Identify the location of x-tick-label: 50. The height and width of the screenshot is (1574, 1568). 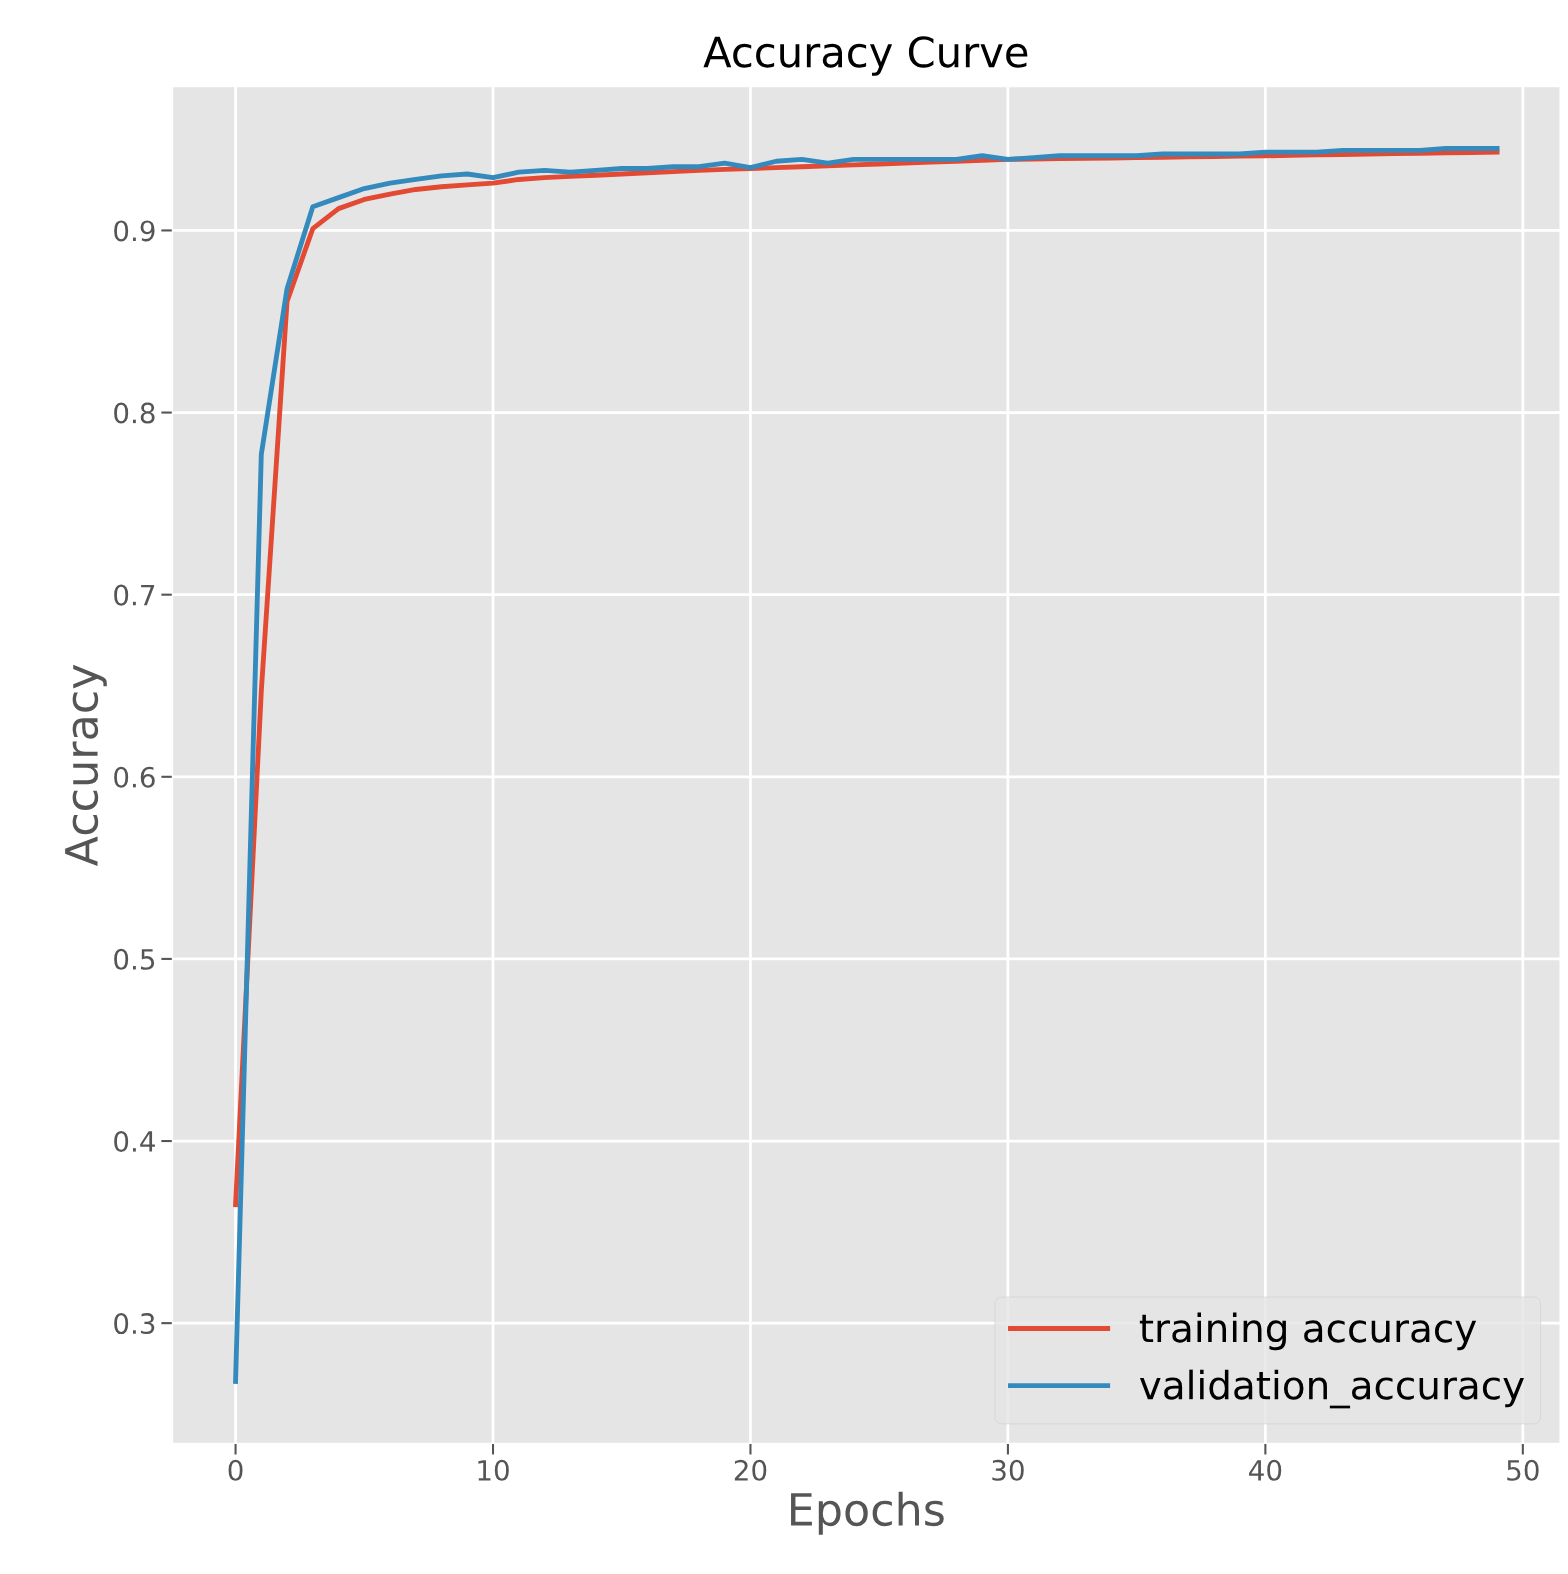
(1523, 1470).